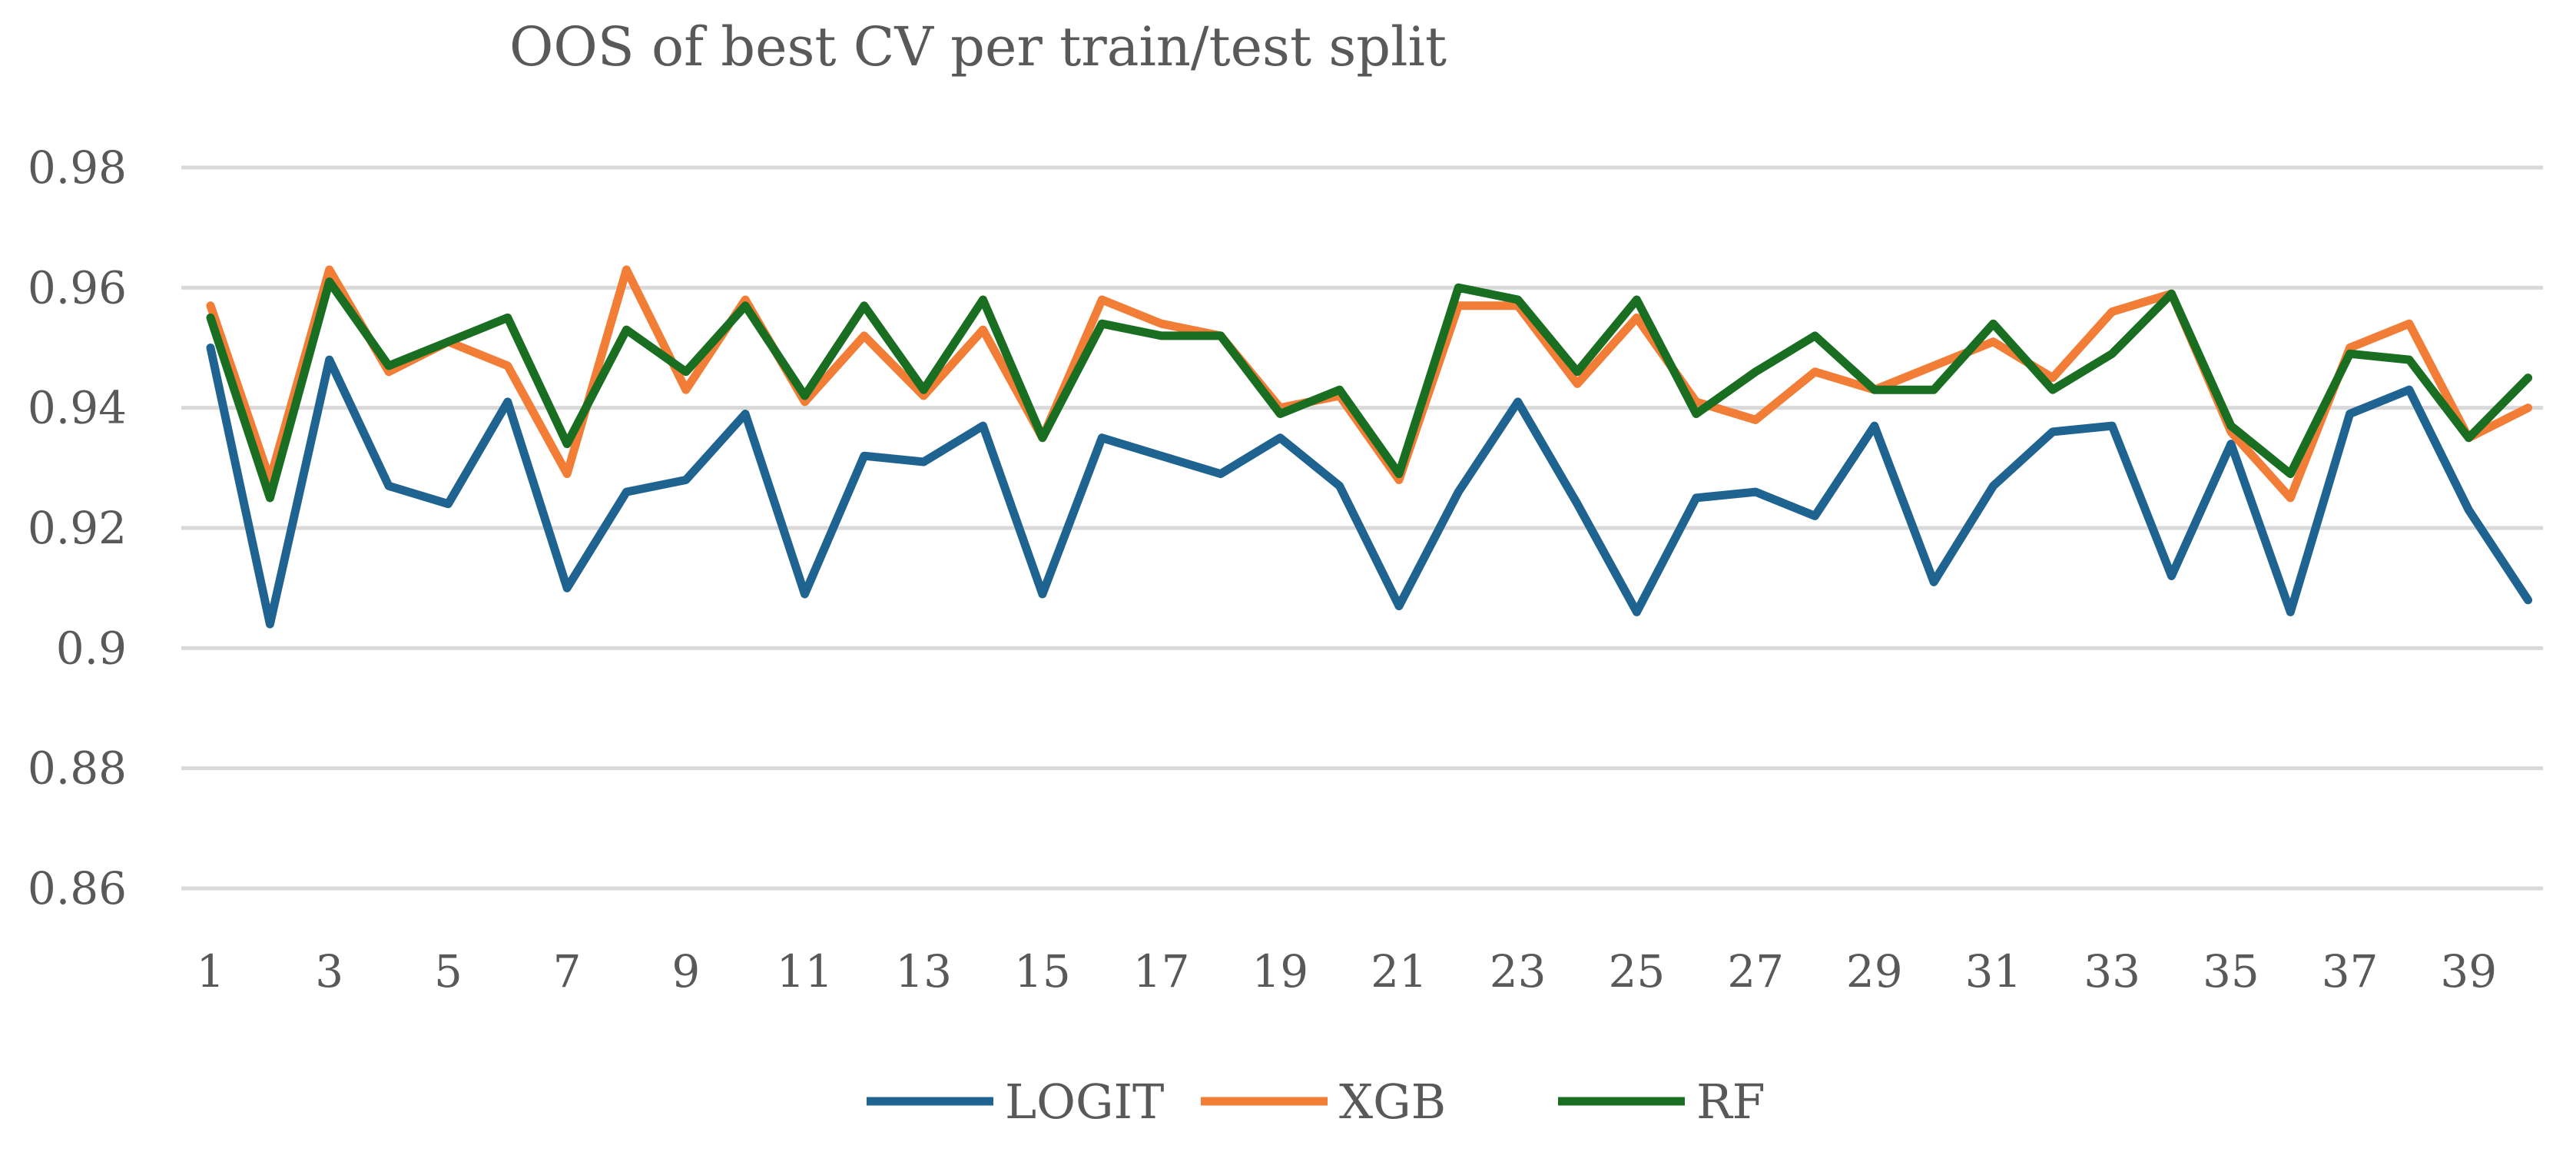  I want to click on x-tick-label: 15, so click(1042, 971).